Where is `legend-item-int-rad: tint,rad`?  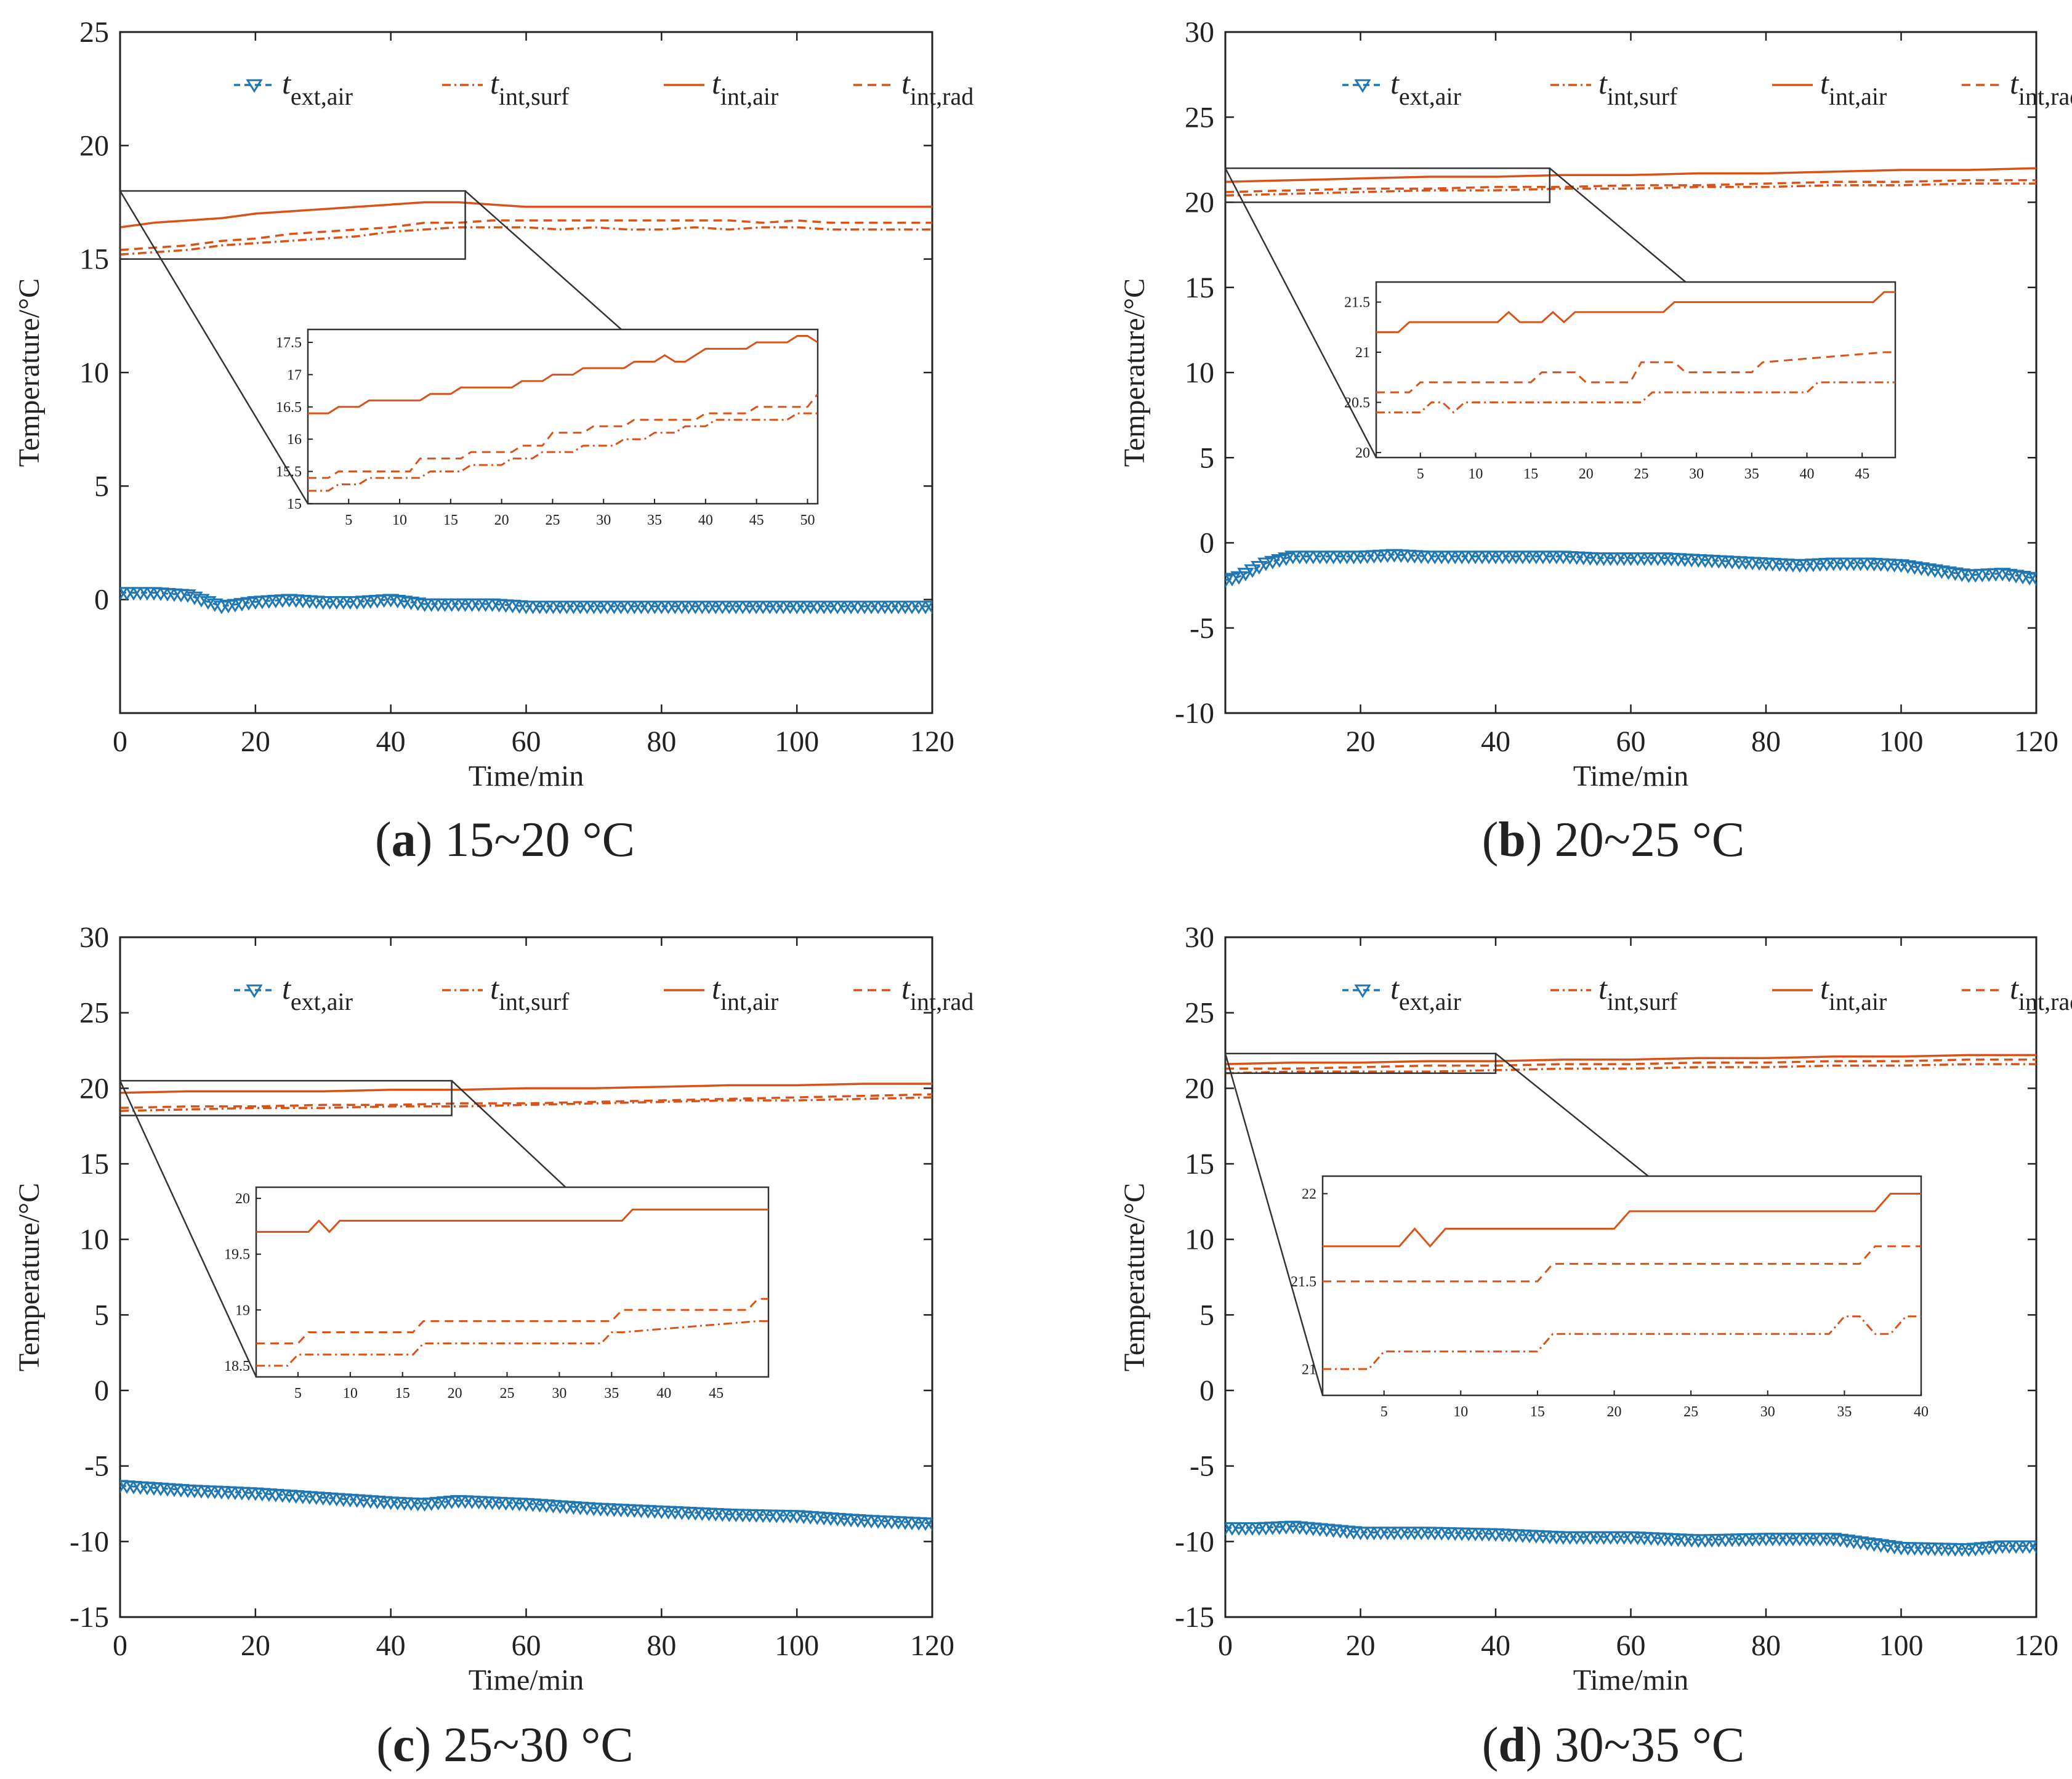
legend-item-int-rad: tint,rad is located at coordinates (2017, 88).